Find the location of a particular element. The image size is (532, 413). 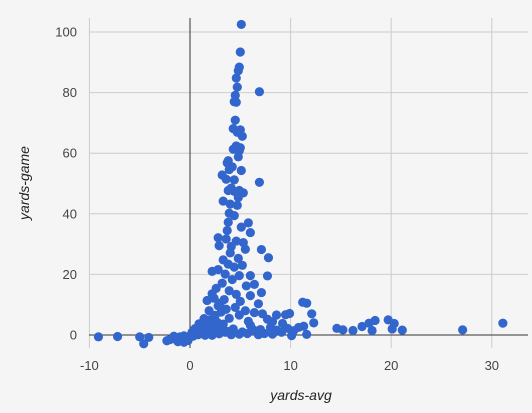

y-tick-label: 0 is located at coordinates (73, 335).